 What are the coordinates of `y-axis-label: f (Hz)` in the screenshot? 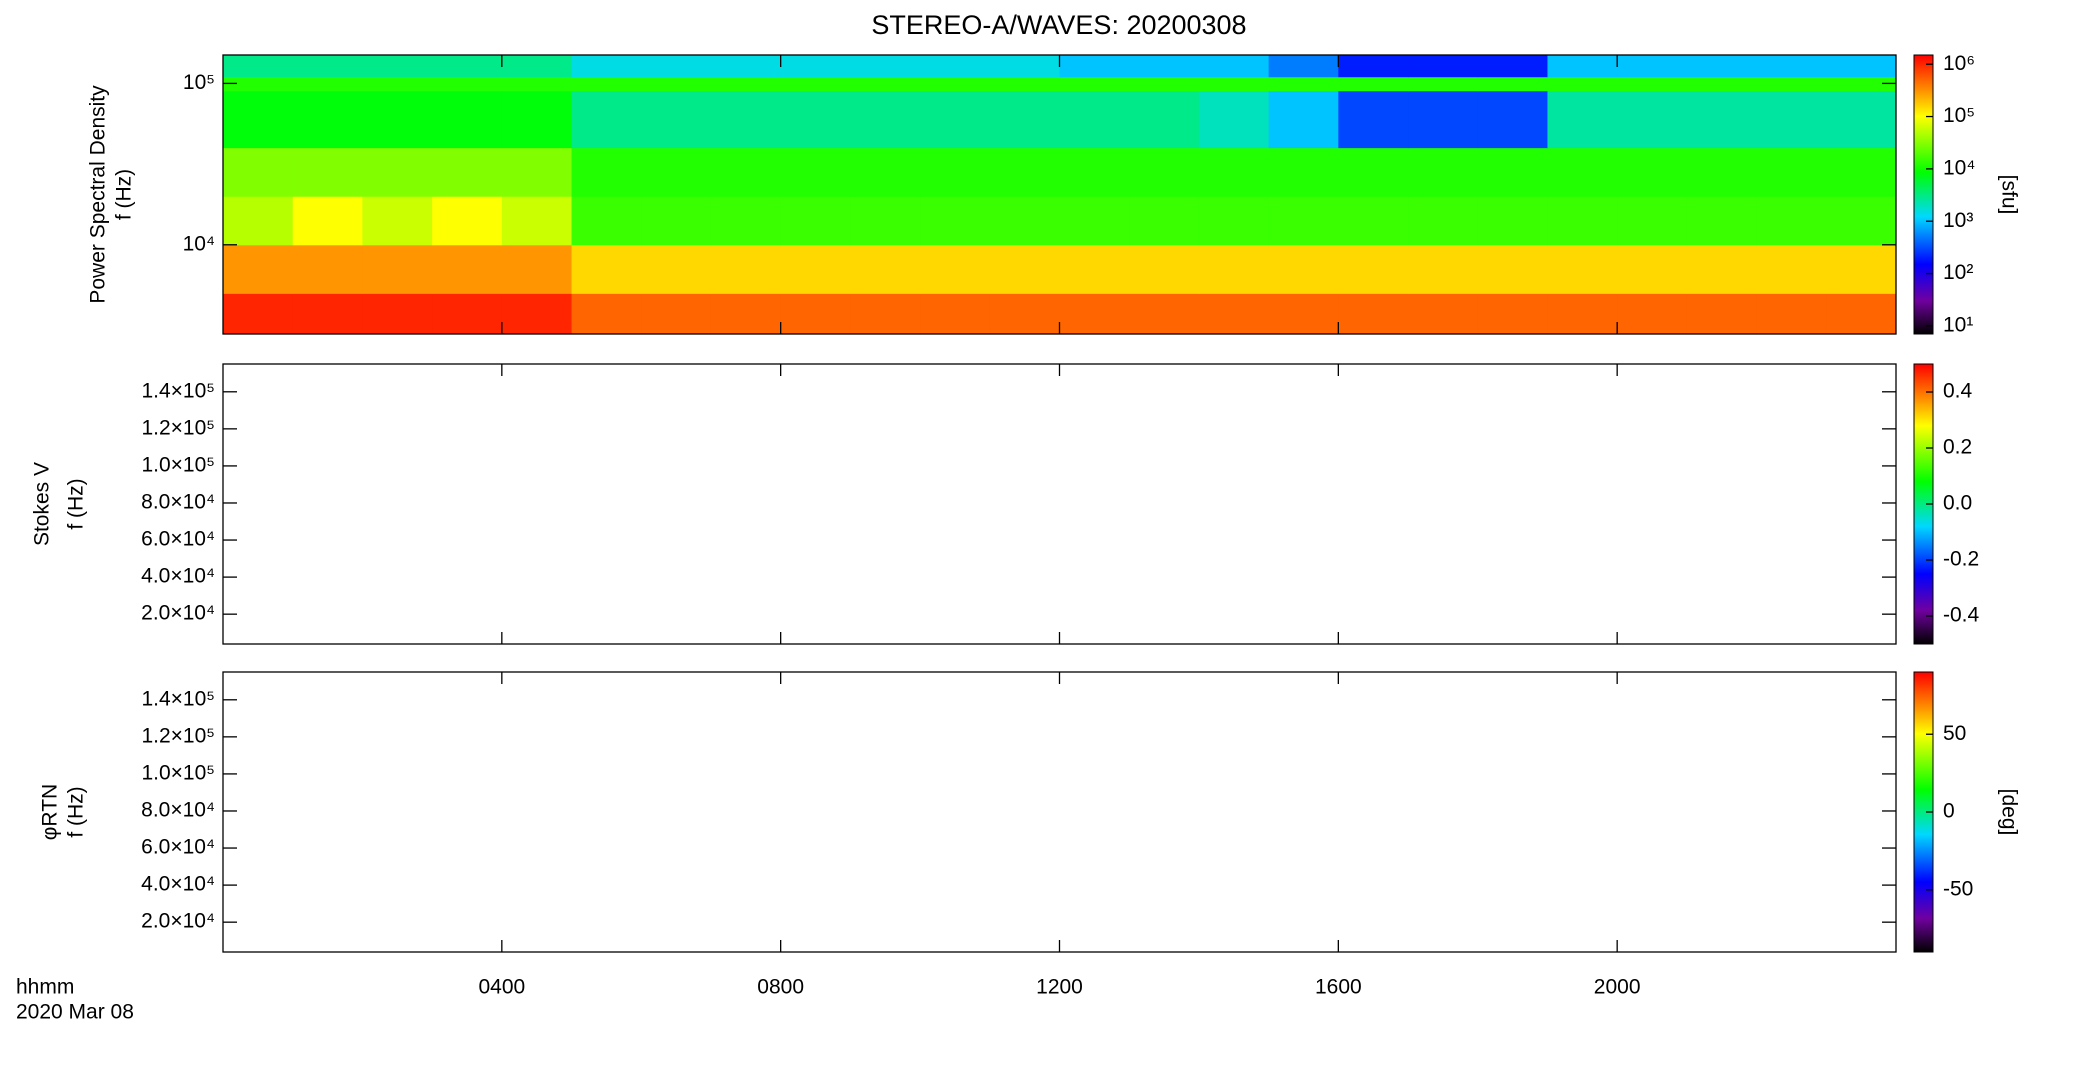 It's located at (76, 811).